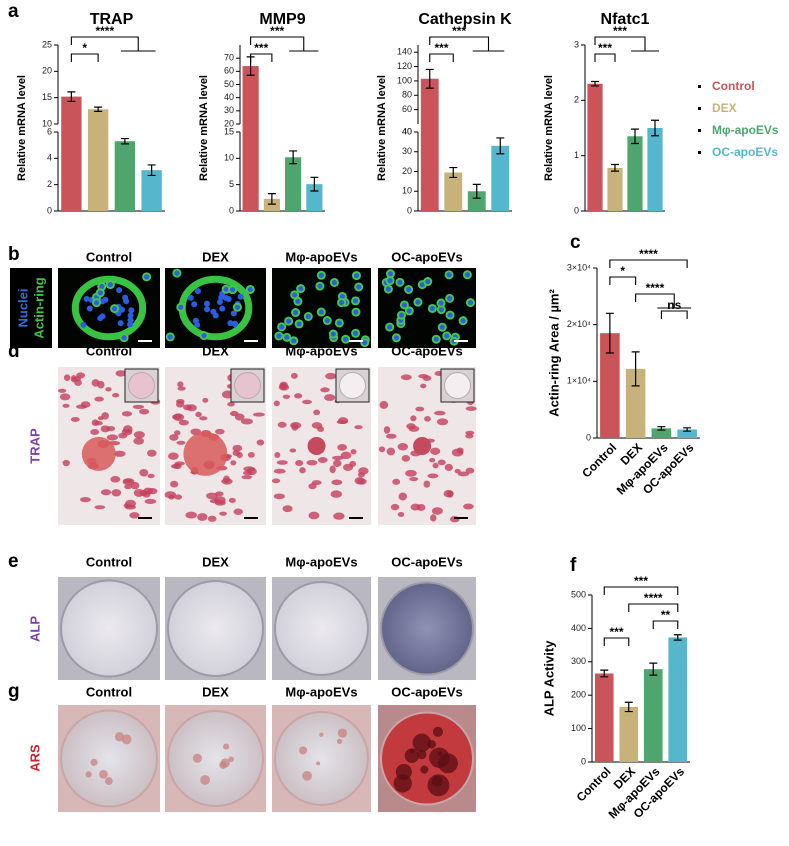  What do you see at coordinates (594, 784) in the screenshot?
I see `x-tick-label: Control` at bounding box center [594, 784].